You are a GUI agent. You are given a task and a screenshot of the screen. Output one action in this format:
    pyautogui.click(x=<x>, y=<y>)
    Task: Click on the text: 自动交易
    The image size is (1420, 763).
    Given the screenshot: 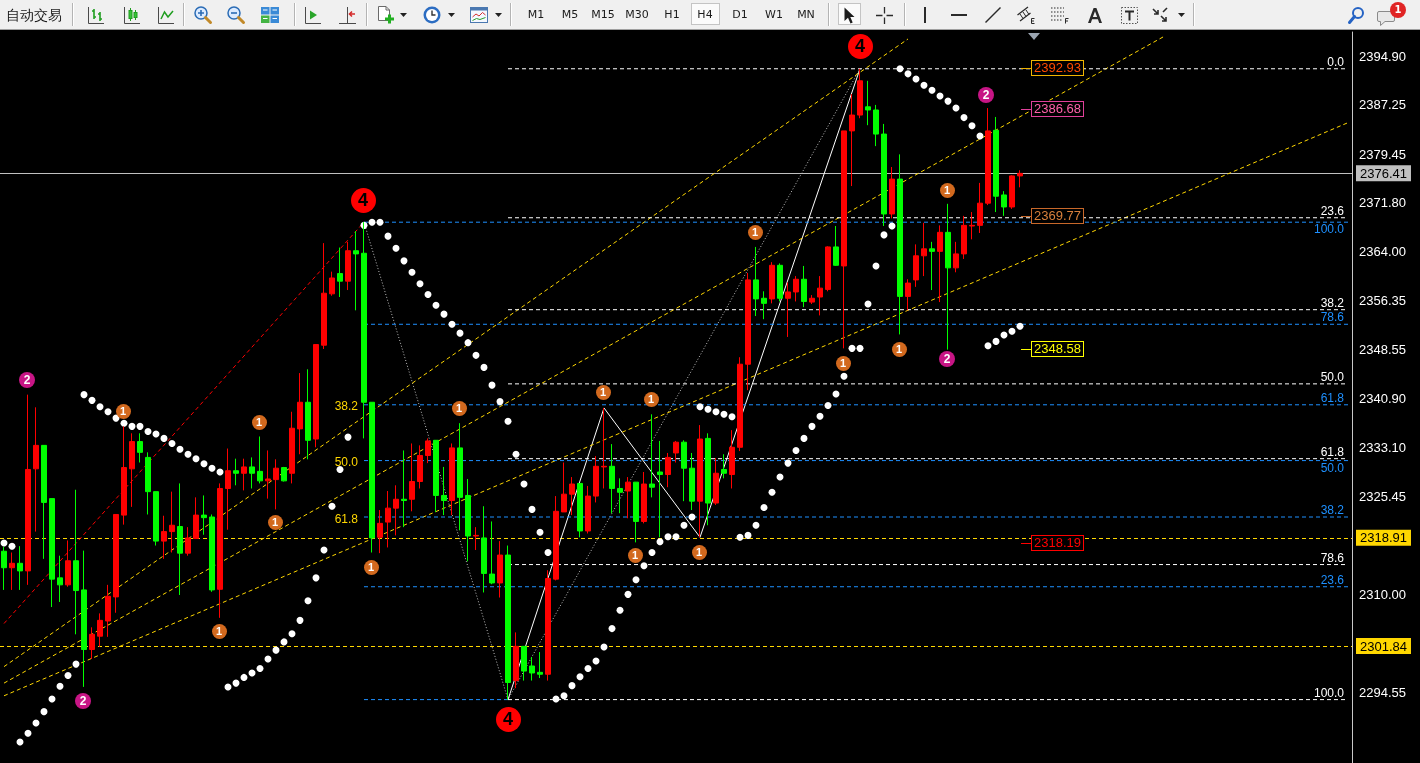 What is the action you would take?
    pyautogui.click(x=34, y=15)
    